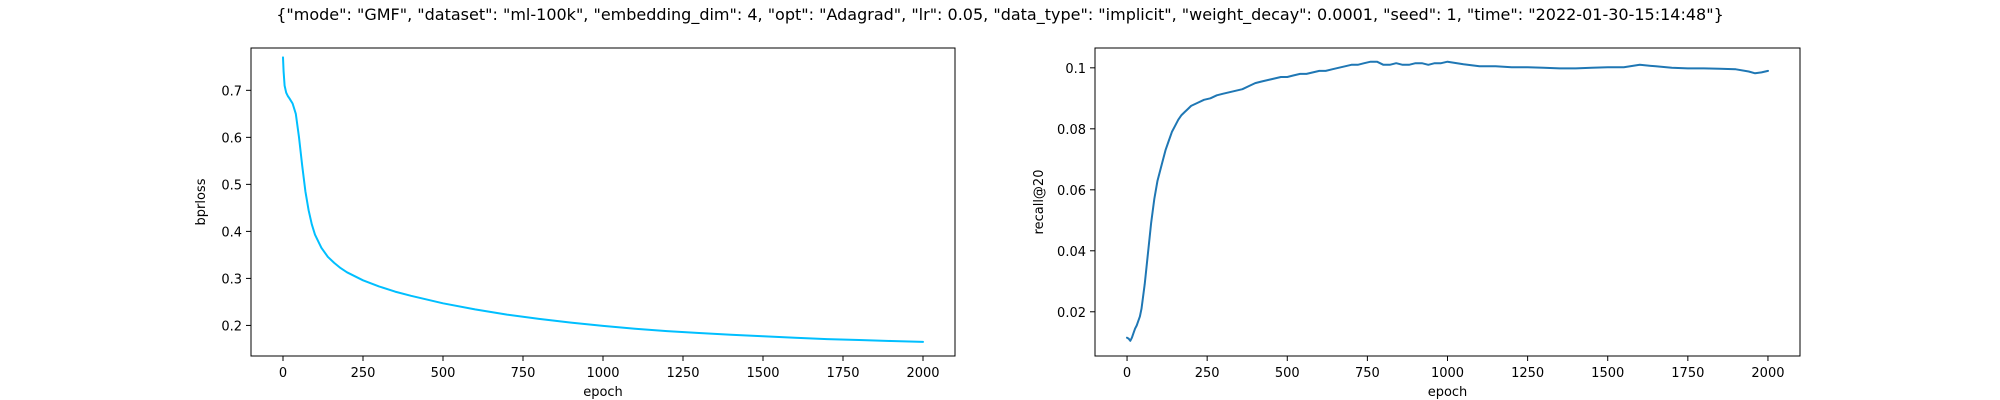  What do you see at coordinates (231, 138) in the screenshot?
I see `y-tick-label: 0.6` at bounding box center [231, 138].